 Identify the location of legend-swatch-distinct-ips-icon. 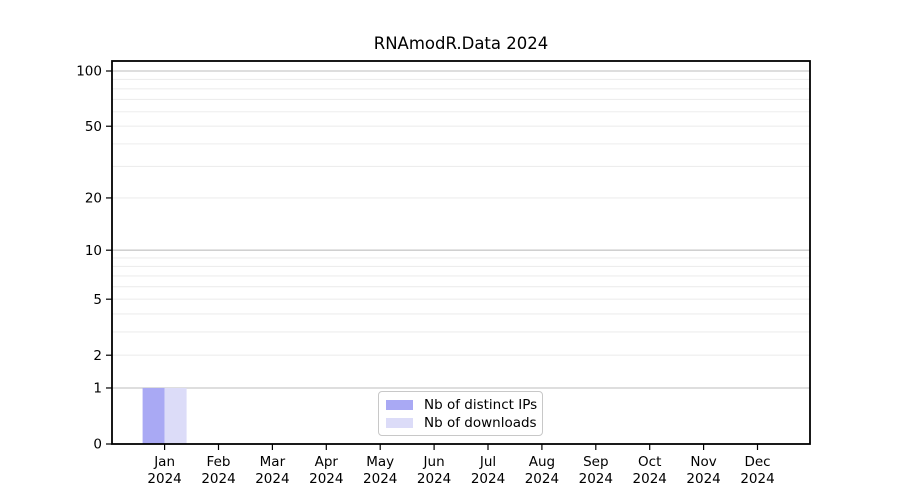
(399, 404).